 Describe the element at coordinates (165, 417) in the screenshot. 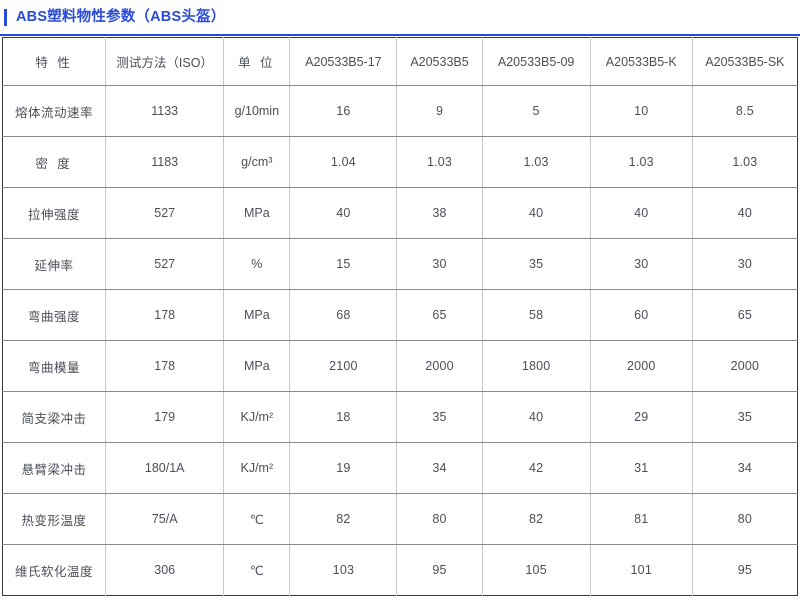

I see `cell-method: 179` at that location.